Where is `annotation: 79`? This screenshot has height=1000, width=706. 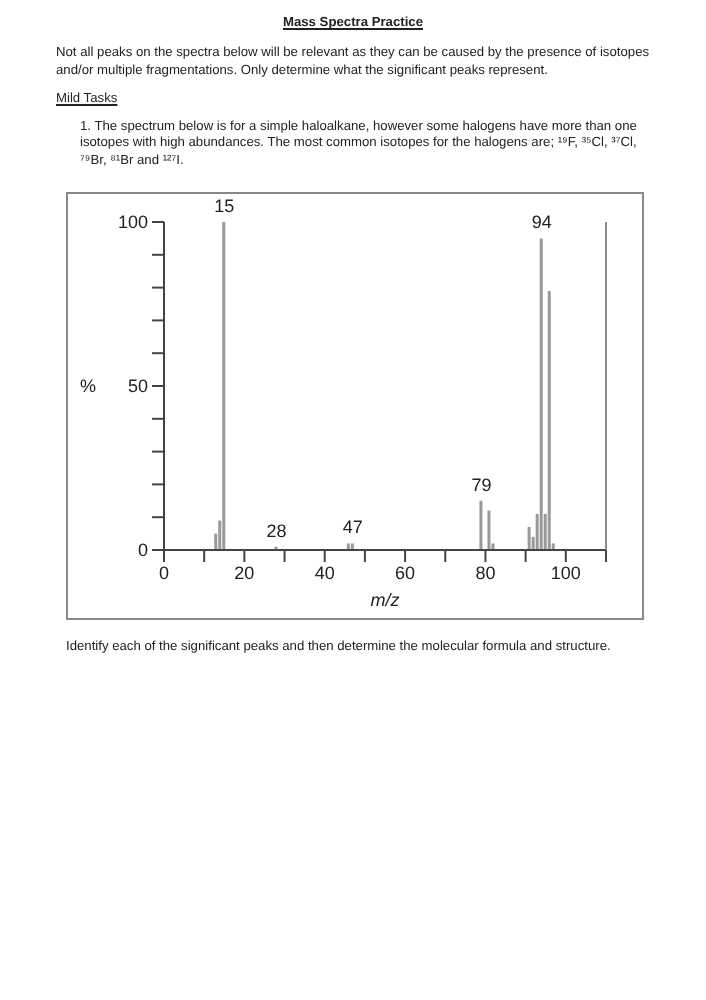
annotation: 79 is located at coordinates (481, 485).